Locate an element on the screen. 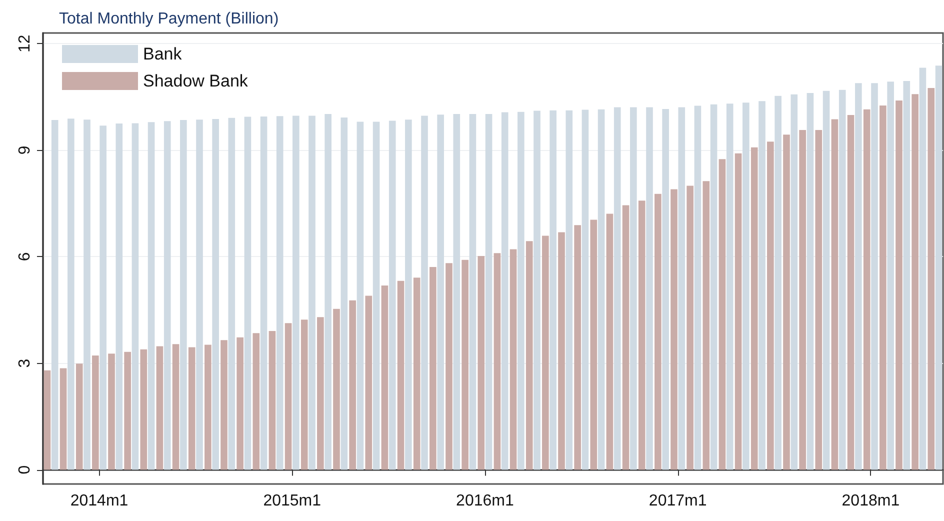 This screenshot has height=521, width=944. x-tick-label: 2015m1 is located at coordinates (292, 501).